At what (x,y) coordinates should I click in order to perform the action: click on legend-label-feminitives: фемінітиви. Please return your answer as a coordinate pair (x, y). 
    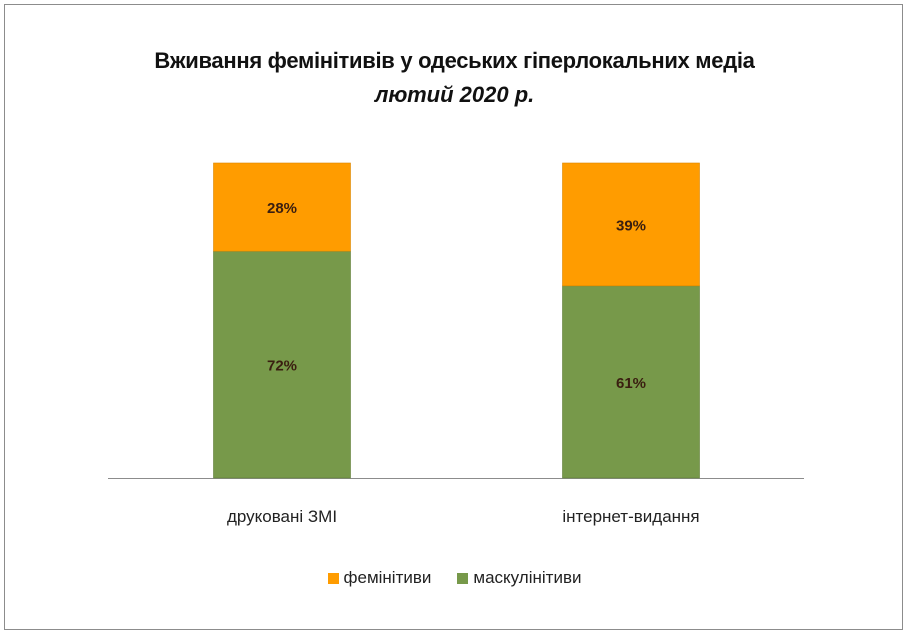
    Looking at the image, I should click on (387, 577).